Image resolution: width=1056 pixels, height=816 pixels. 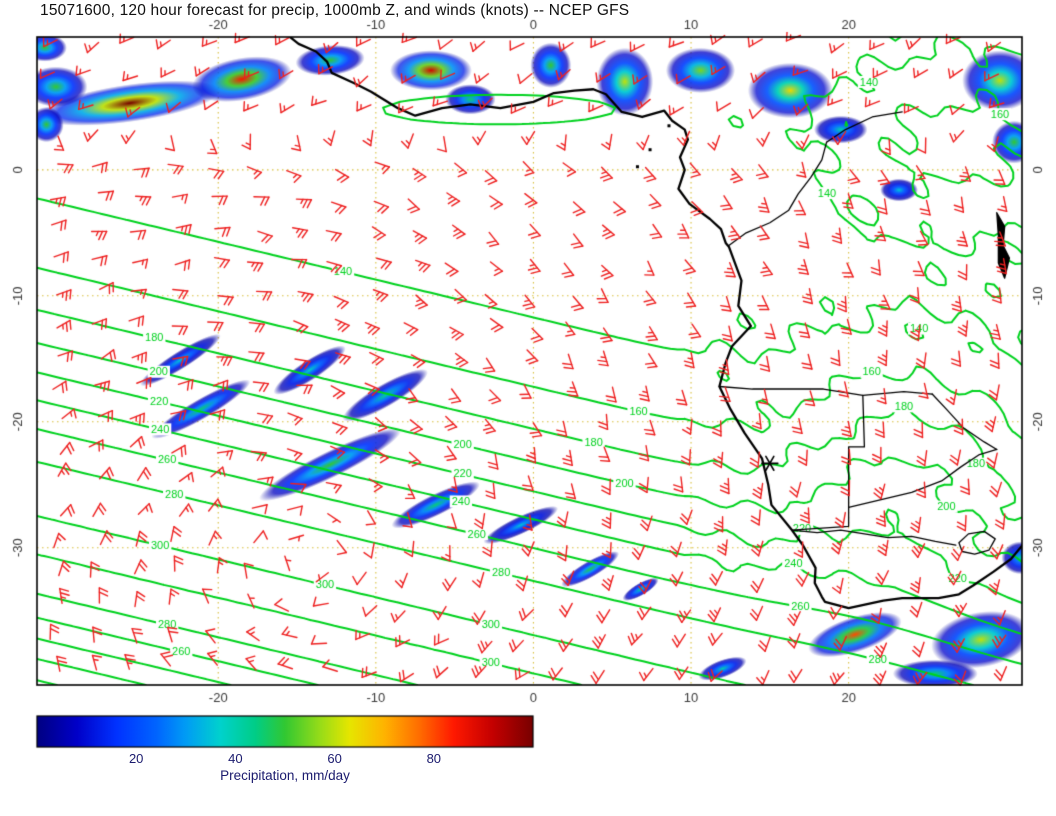 I want to click on colorbar-tick: 60, so click(x=334, y=758).